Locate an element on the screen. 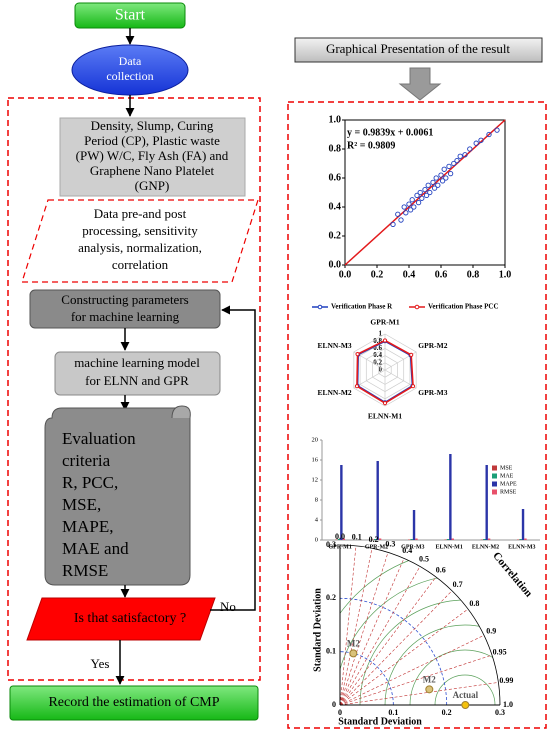 The height and width of the screenshot is (737, 550). corr-tick-label: 0.9 is located at coordinates (491, 631).